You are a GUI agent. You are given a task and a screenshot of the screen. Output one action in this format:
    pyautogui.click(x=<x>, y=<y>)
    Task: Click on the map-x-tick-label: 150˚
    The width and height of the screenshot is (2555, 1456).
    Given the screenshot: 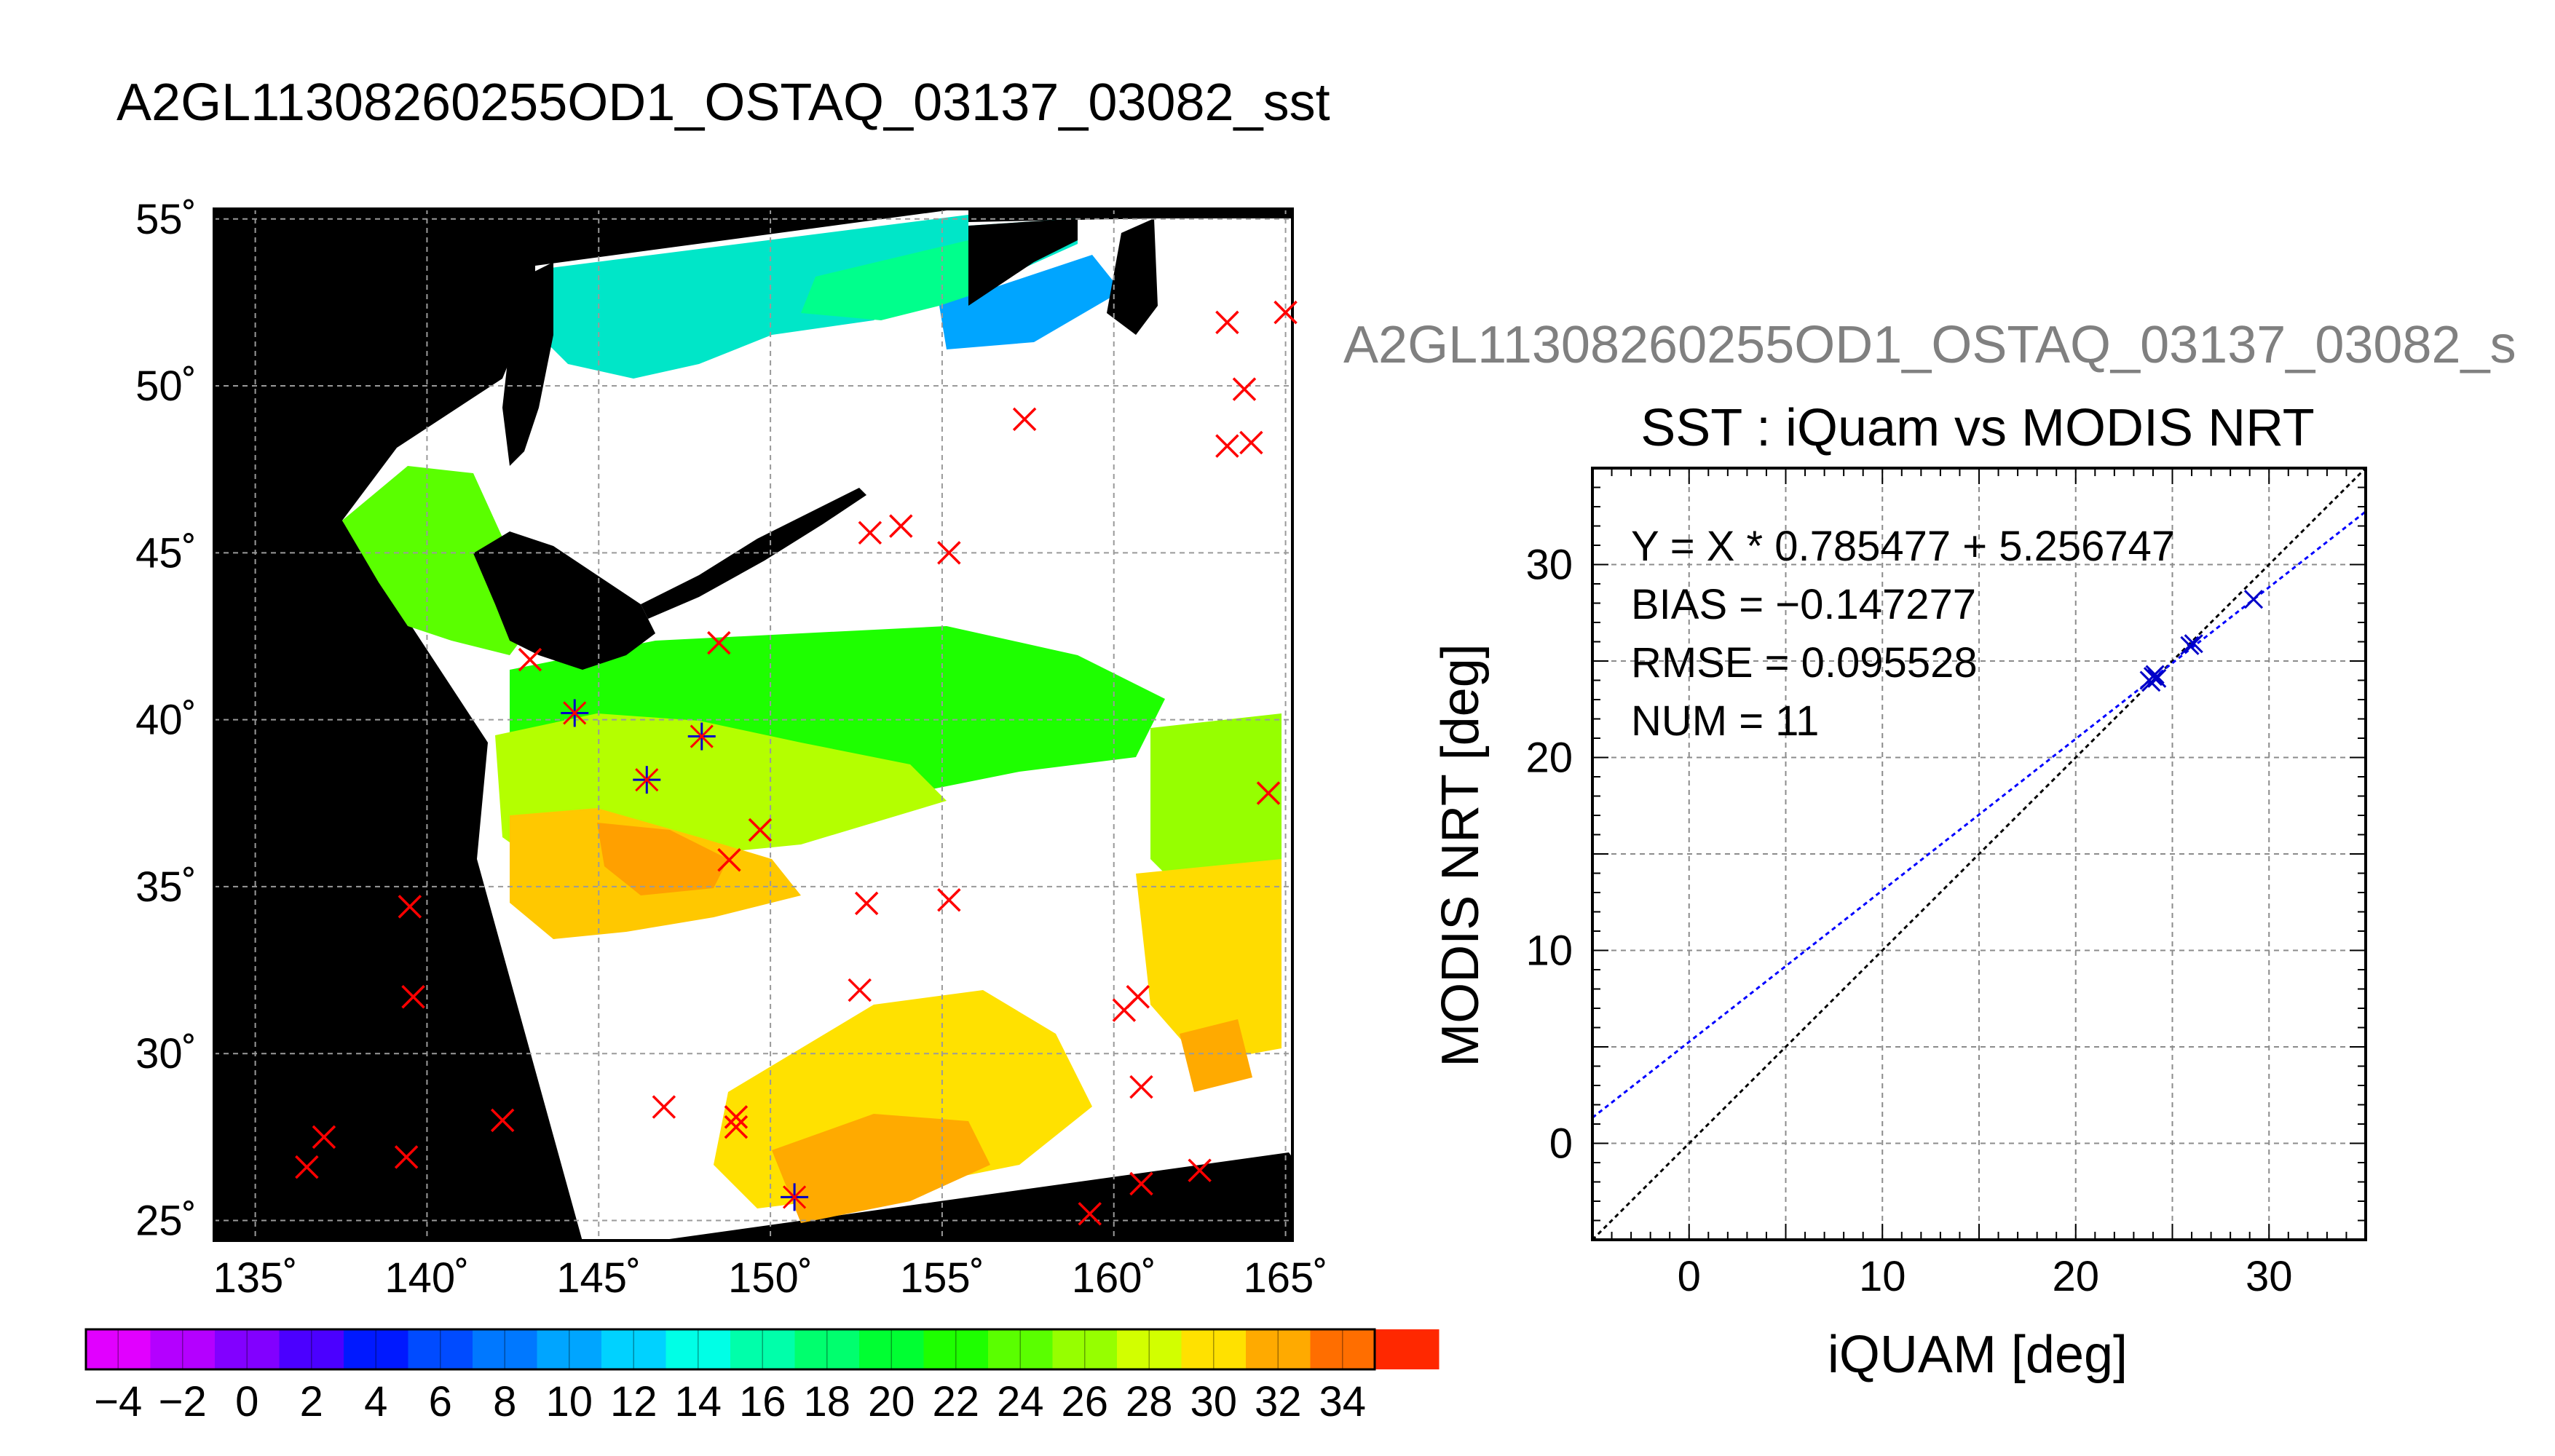 What is the action you would take?
    pyautogui.click(x=770, y=1278)
    